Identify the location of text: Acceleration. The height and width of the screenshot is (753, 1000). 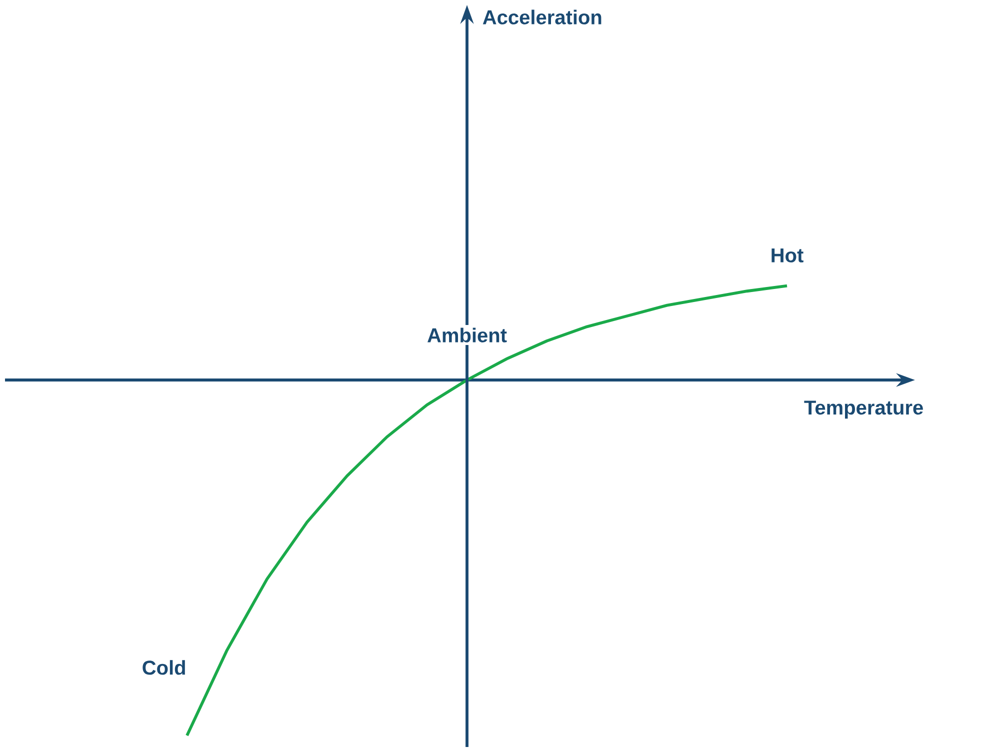
(542, 17).